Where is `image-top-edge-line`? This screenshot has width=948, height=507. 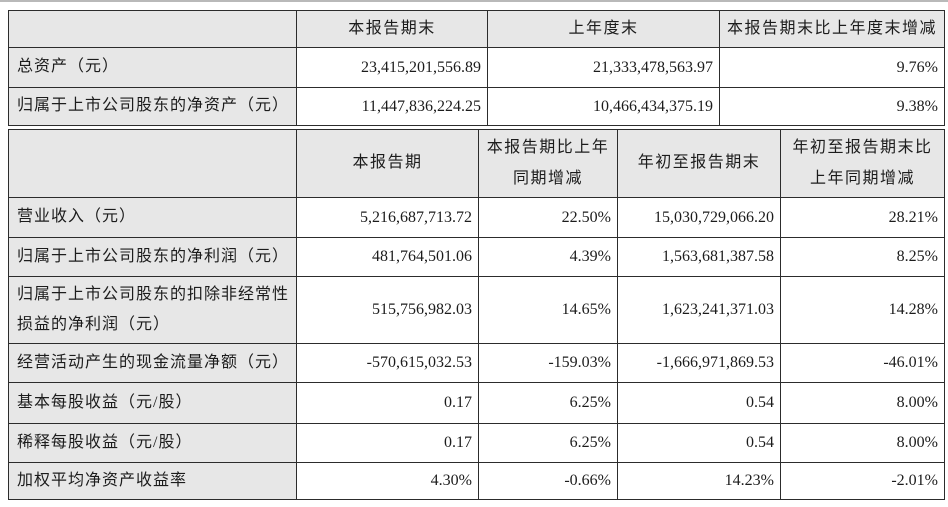
image-top-edge-line is located at coordinates (474, 1).